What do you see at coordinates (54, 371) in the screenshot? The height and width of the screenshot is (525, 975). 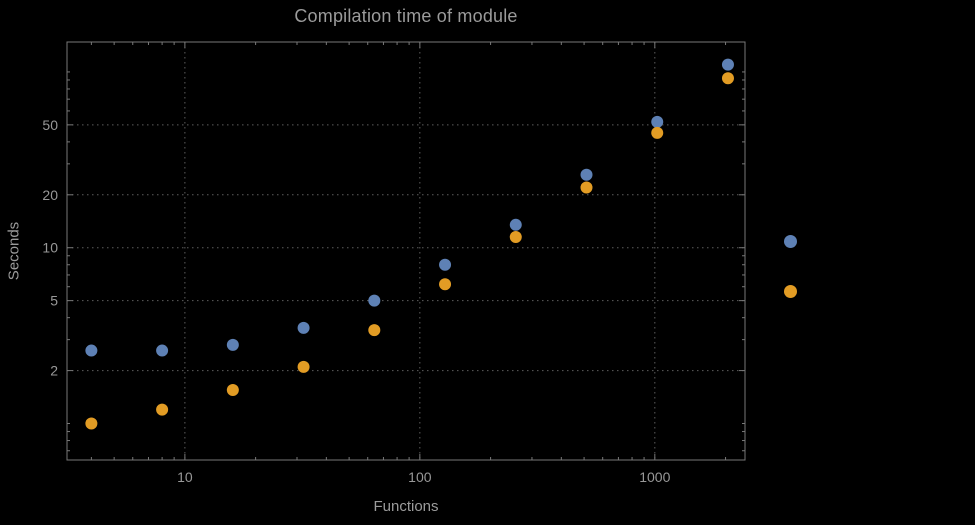 I see `y-tick-label: 2` at bounding box center [54, 371].